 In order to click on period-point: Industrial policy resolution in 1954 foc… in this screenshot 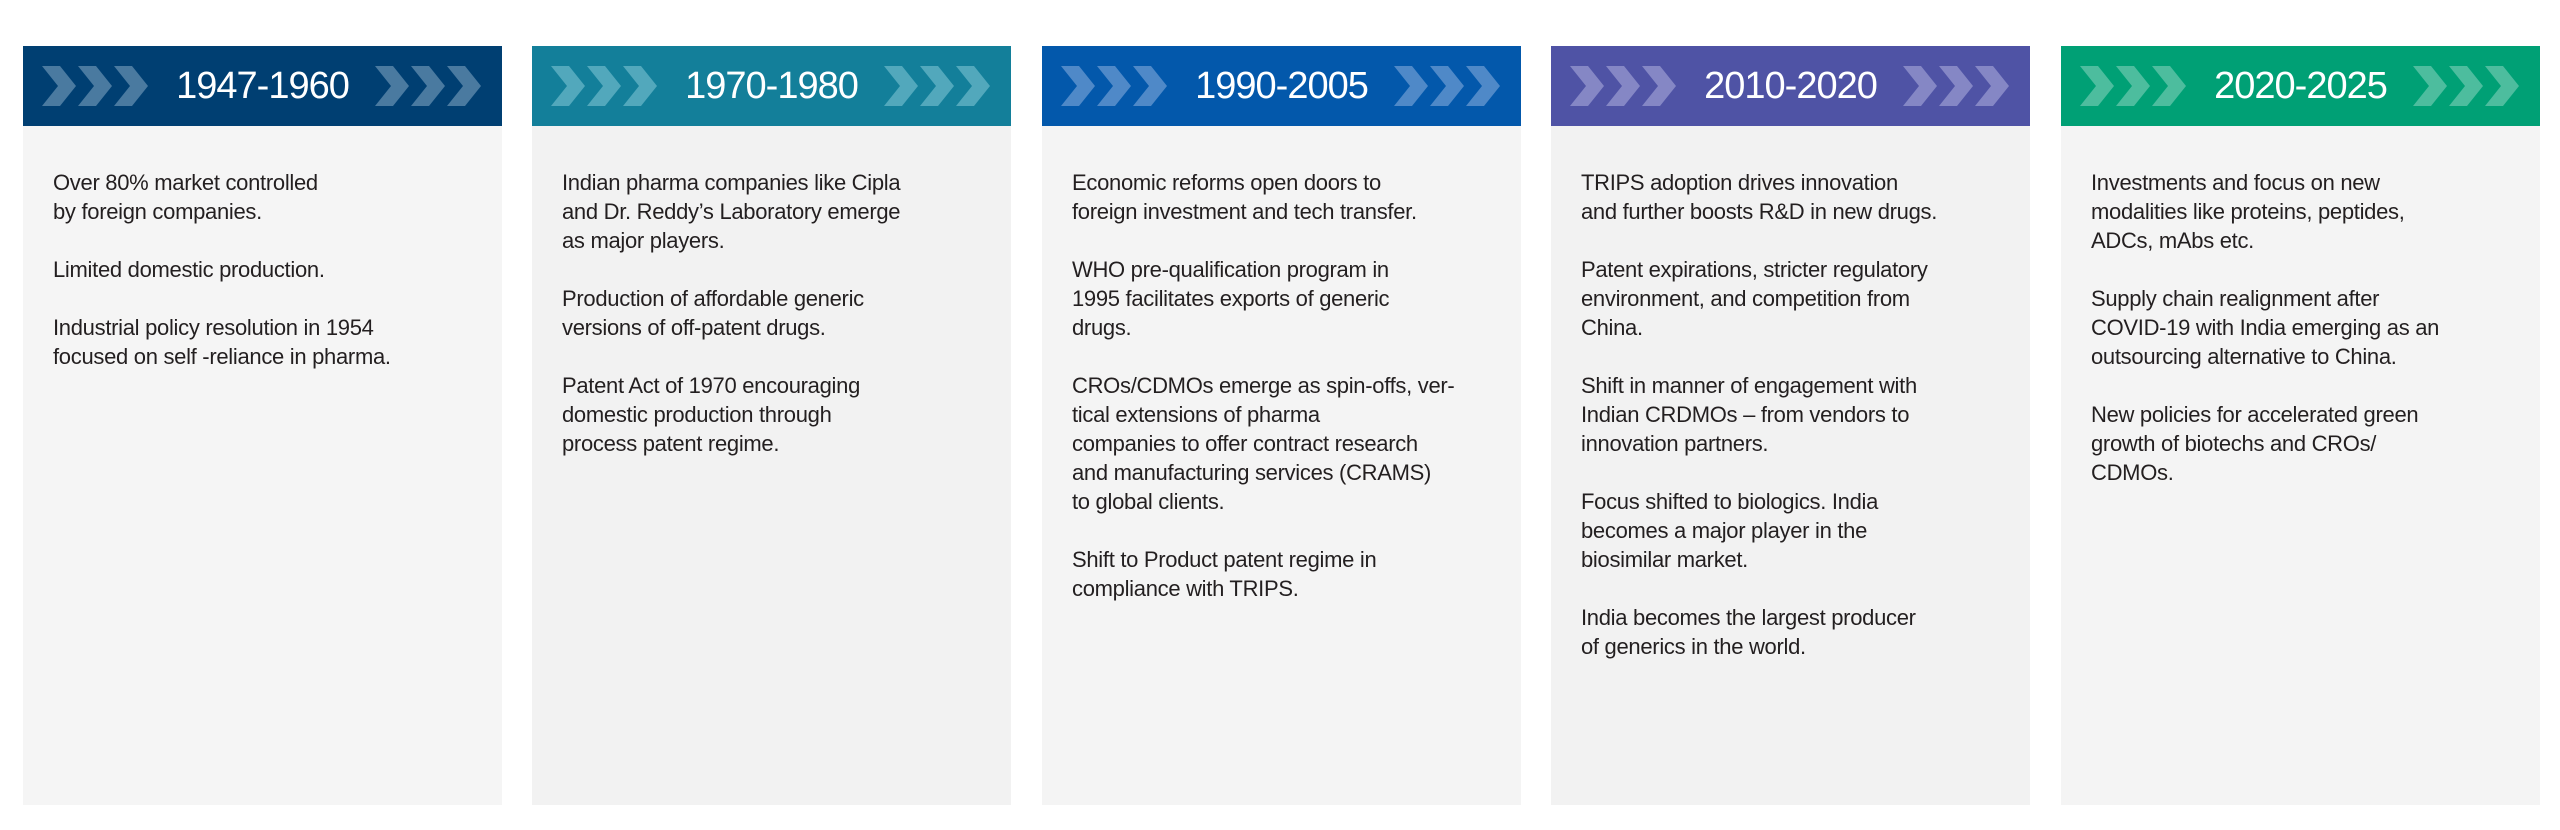, I will do `click(222, 342)`.